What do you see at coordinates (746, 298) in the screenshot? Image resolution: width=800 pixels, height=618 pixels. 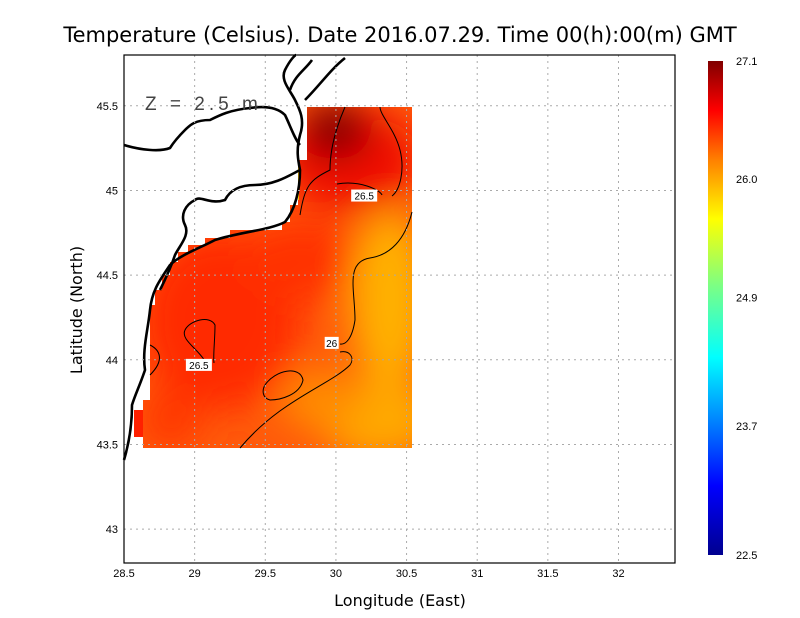 I see `colorbar-tick-label: 24.9` at bounding box center [746, 298].